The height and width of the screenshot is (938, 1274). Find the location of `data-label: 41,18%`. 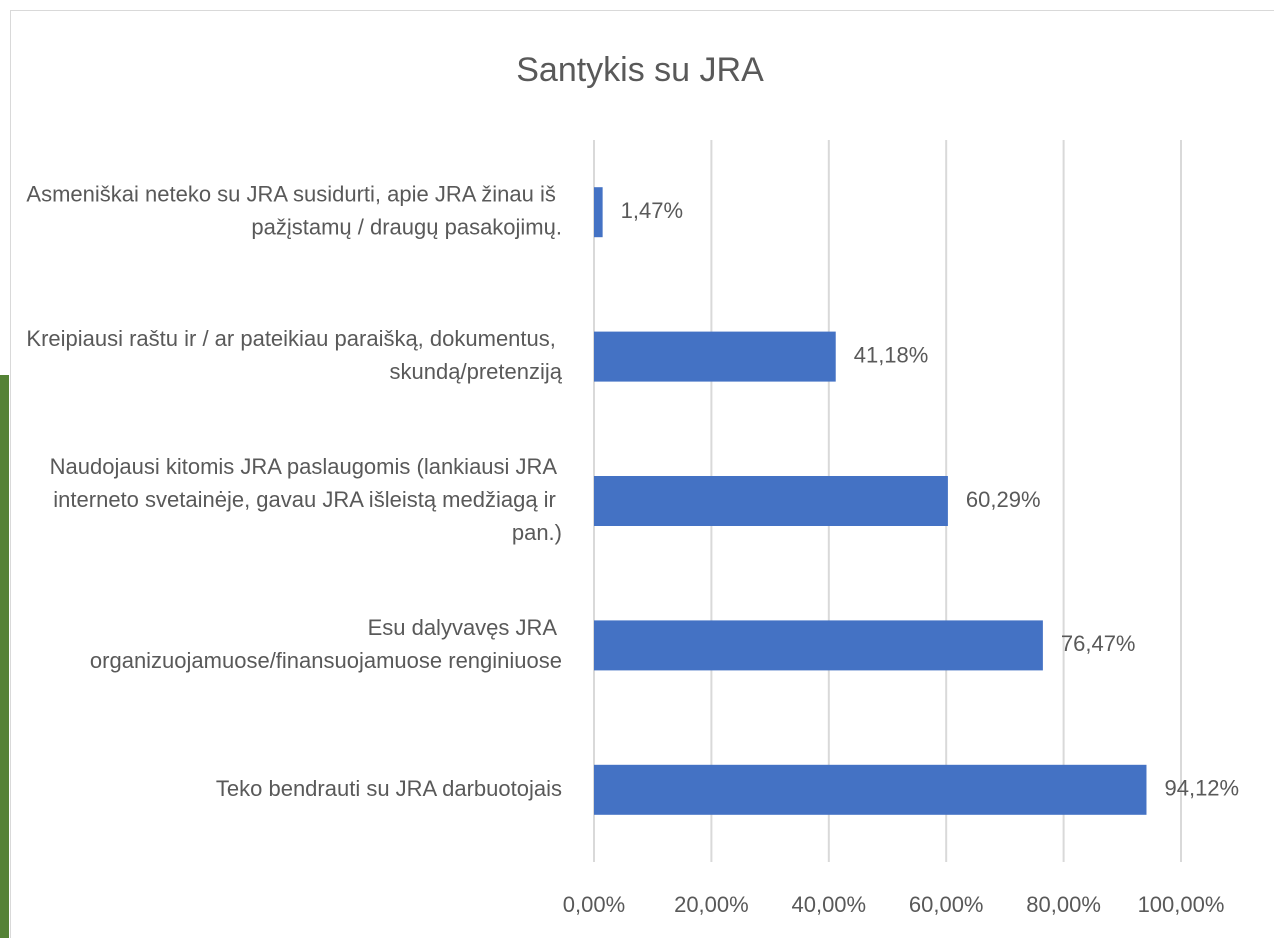

data-label: 41,18% is located at coordinates (891, 354).